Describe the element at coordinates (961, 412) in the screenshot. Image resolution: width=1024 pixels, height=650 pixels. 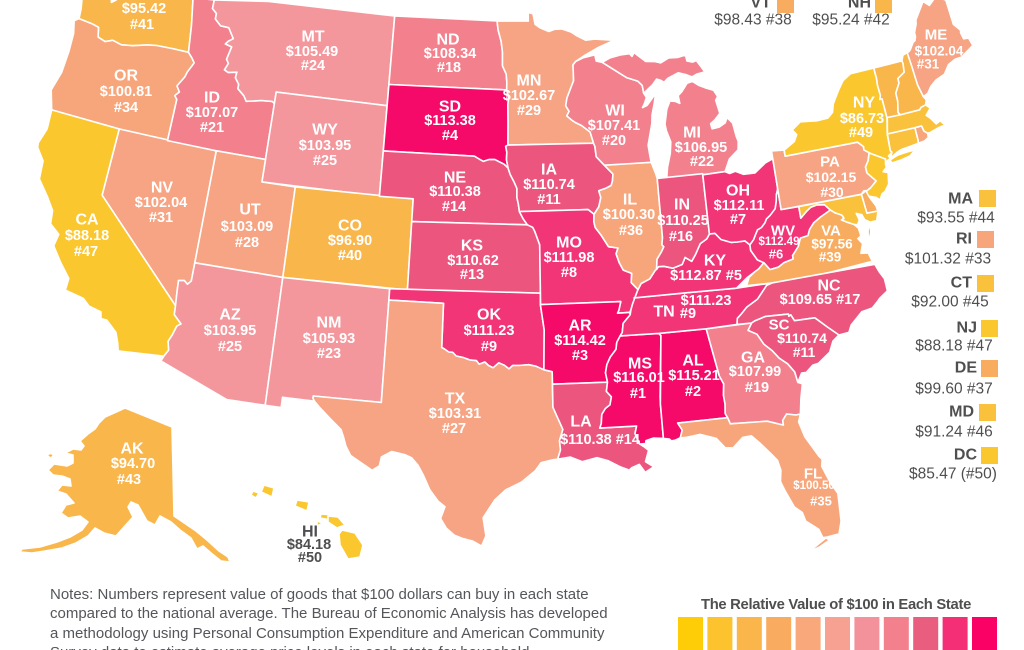
I see `svg-text: MD` at that location.